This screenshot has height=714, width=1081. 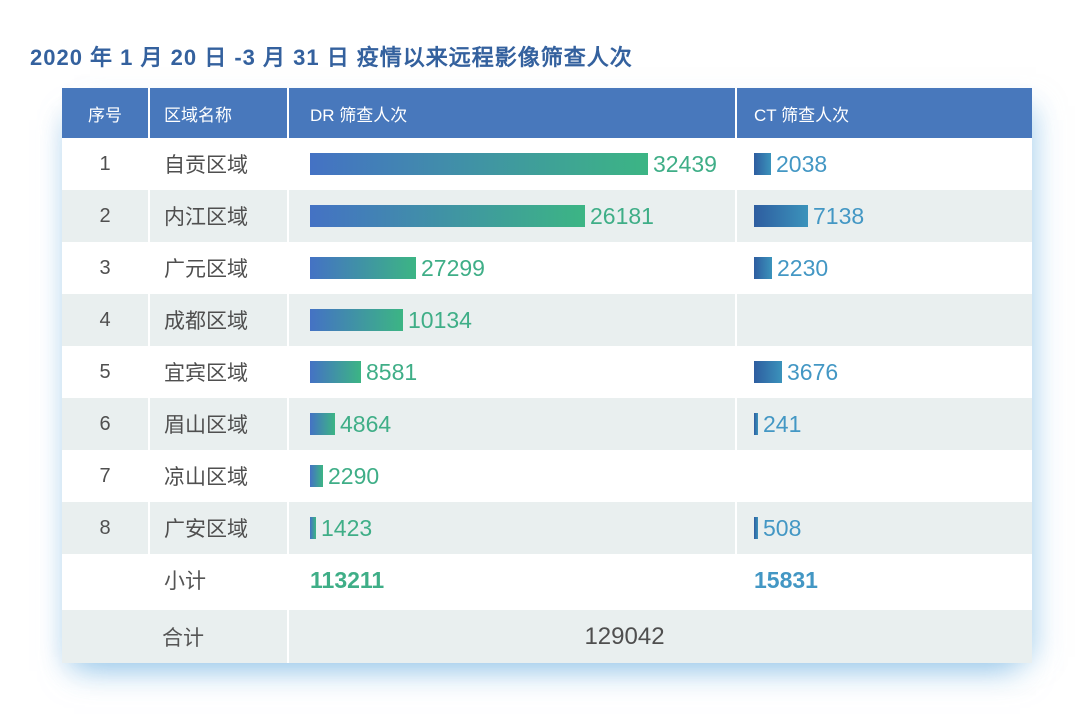 What do you see at coordinates (105, 215) in the screenshot?
I see `row-serial: 2` at bounding box center [105, 215].